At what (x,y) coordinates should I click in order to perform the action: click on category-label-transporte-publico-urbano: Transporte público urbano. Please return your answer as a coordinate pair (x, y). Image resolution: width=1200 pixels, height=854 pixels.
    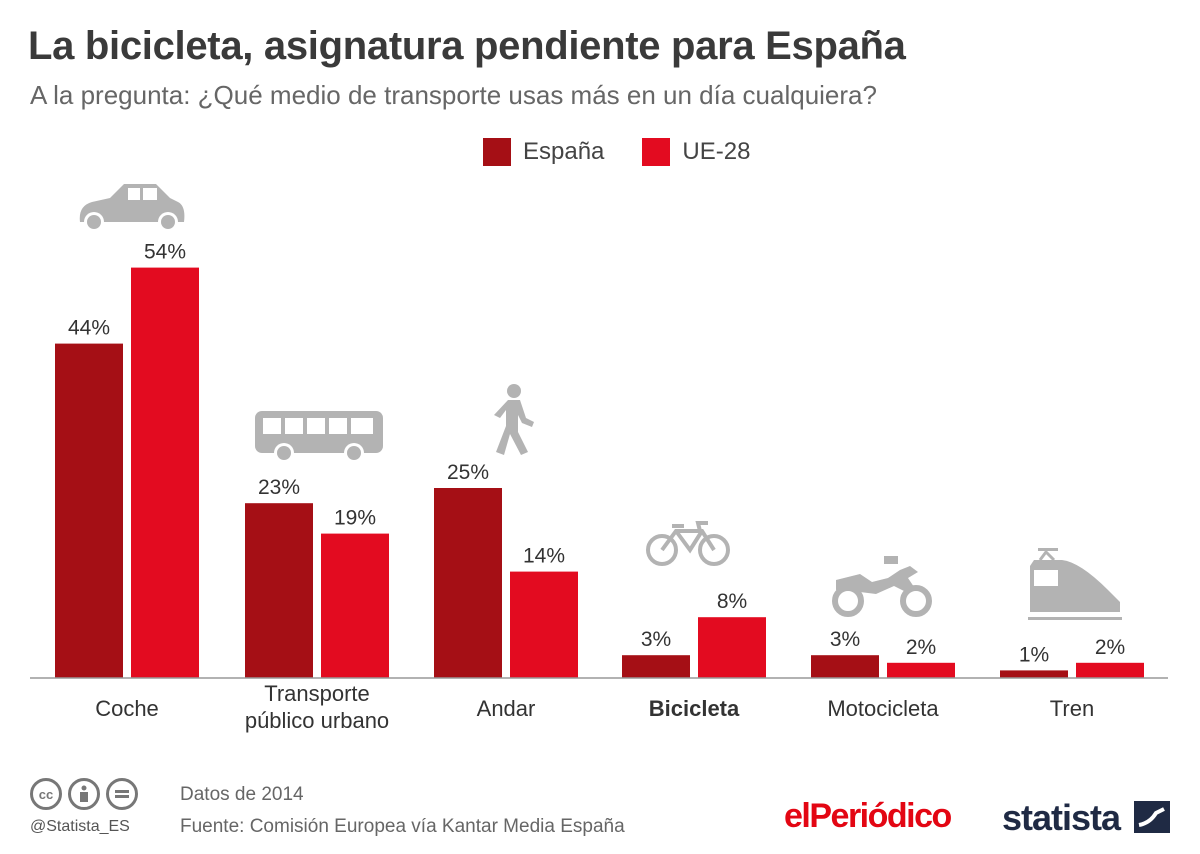
    Looking at the image, I should click on (317, 707).